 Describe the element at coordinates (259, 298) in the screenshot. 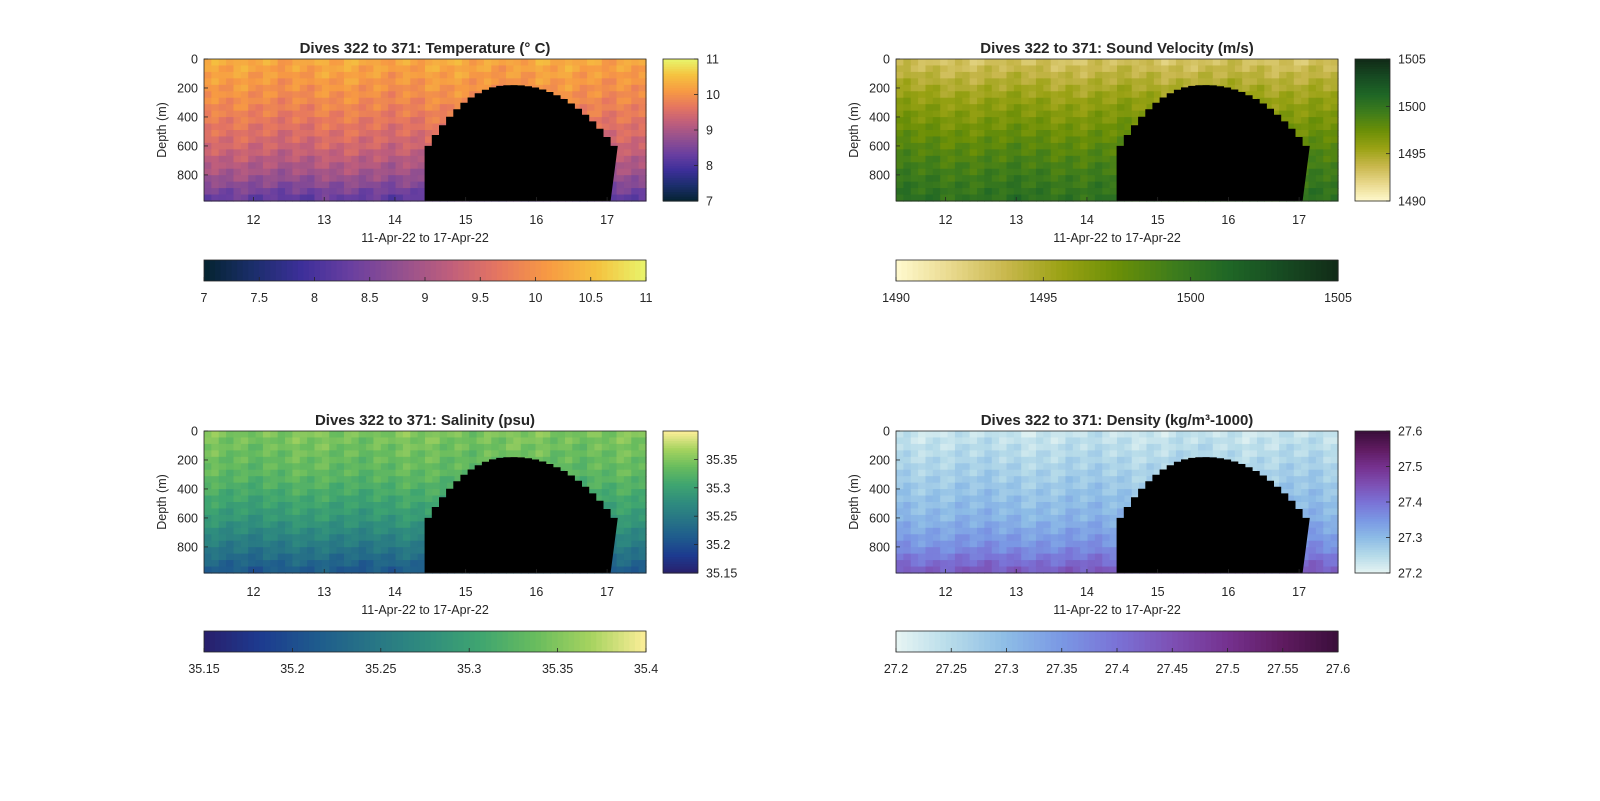

I see `colorbar-tick-label: 7.5` at that location.